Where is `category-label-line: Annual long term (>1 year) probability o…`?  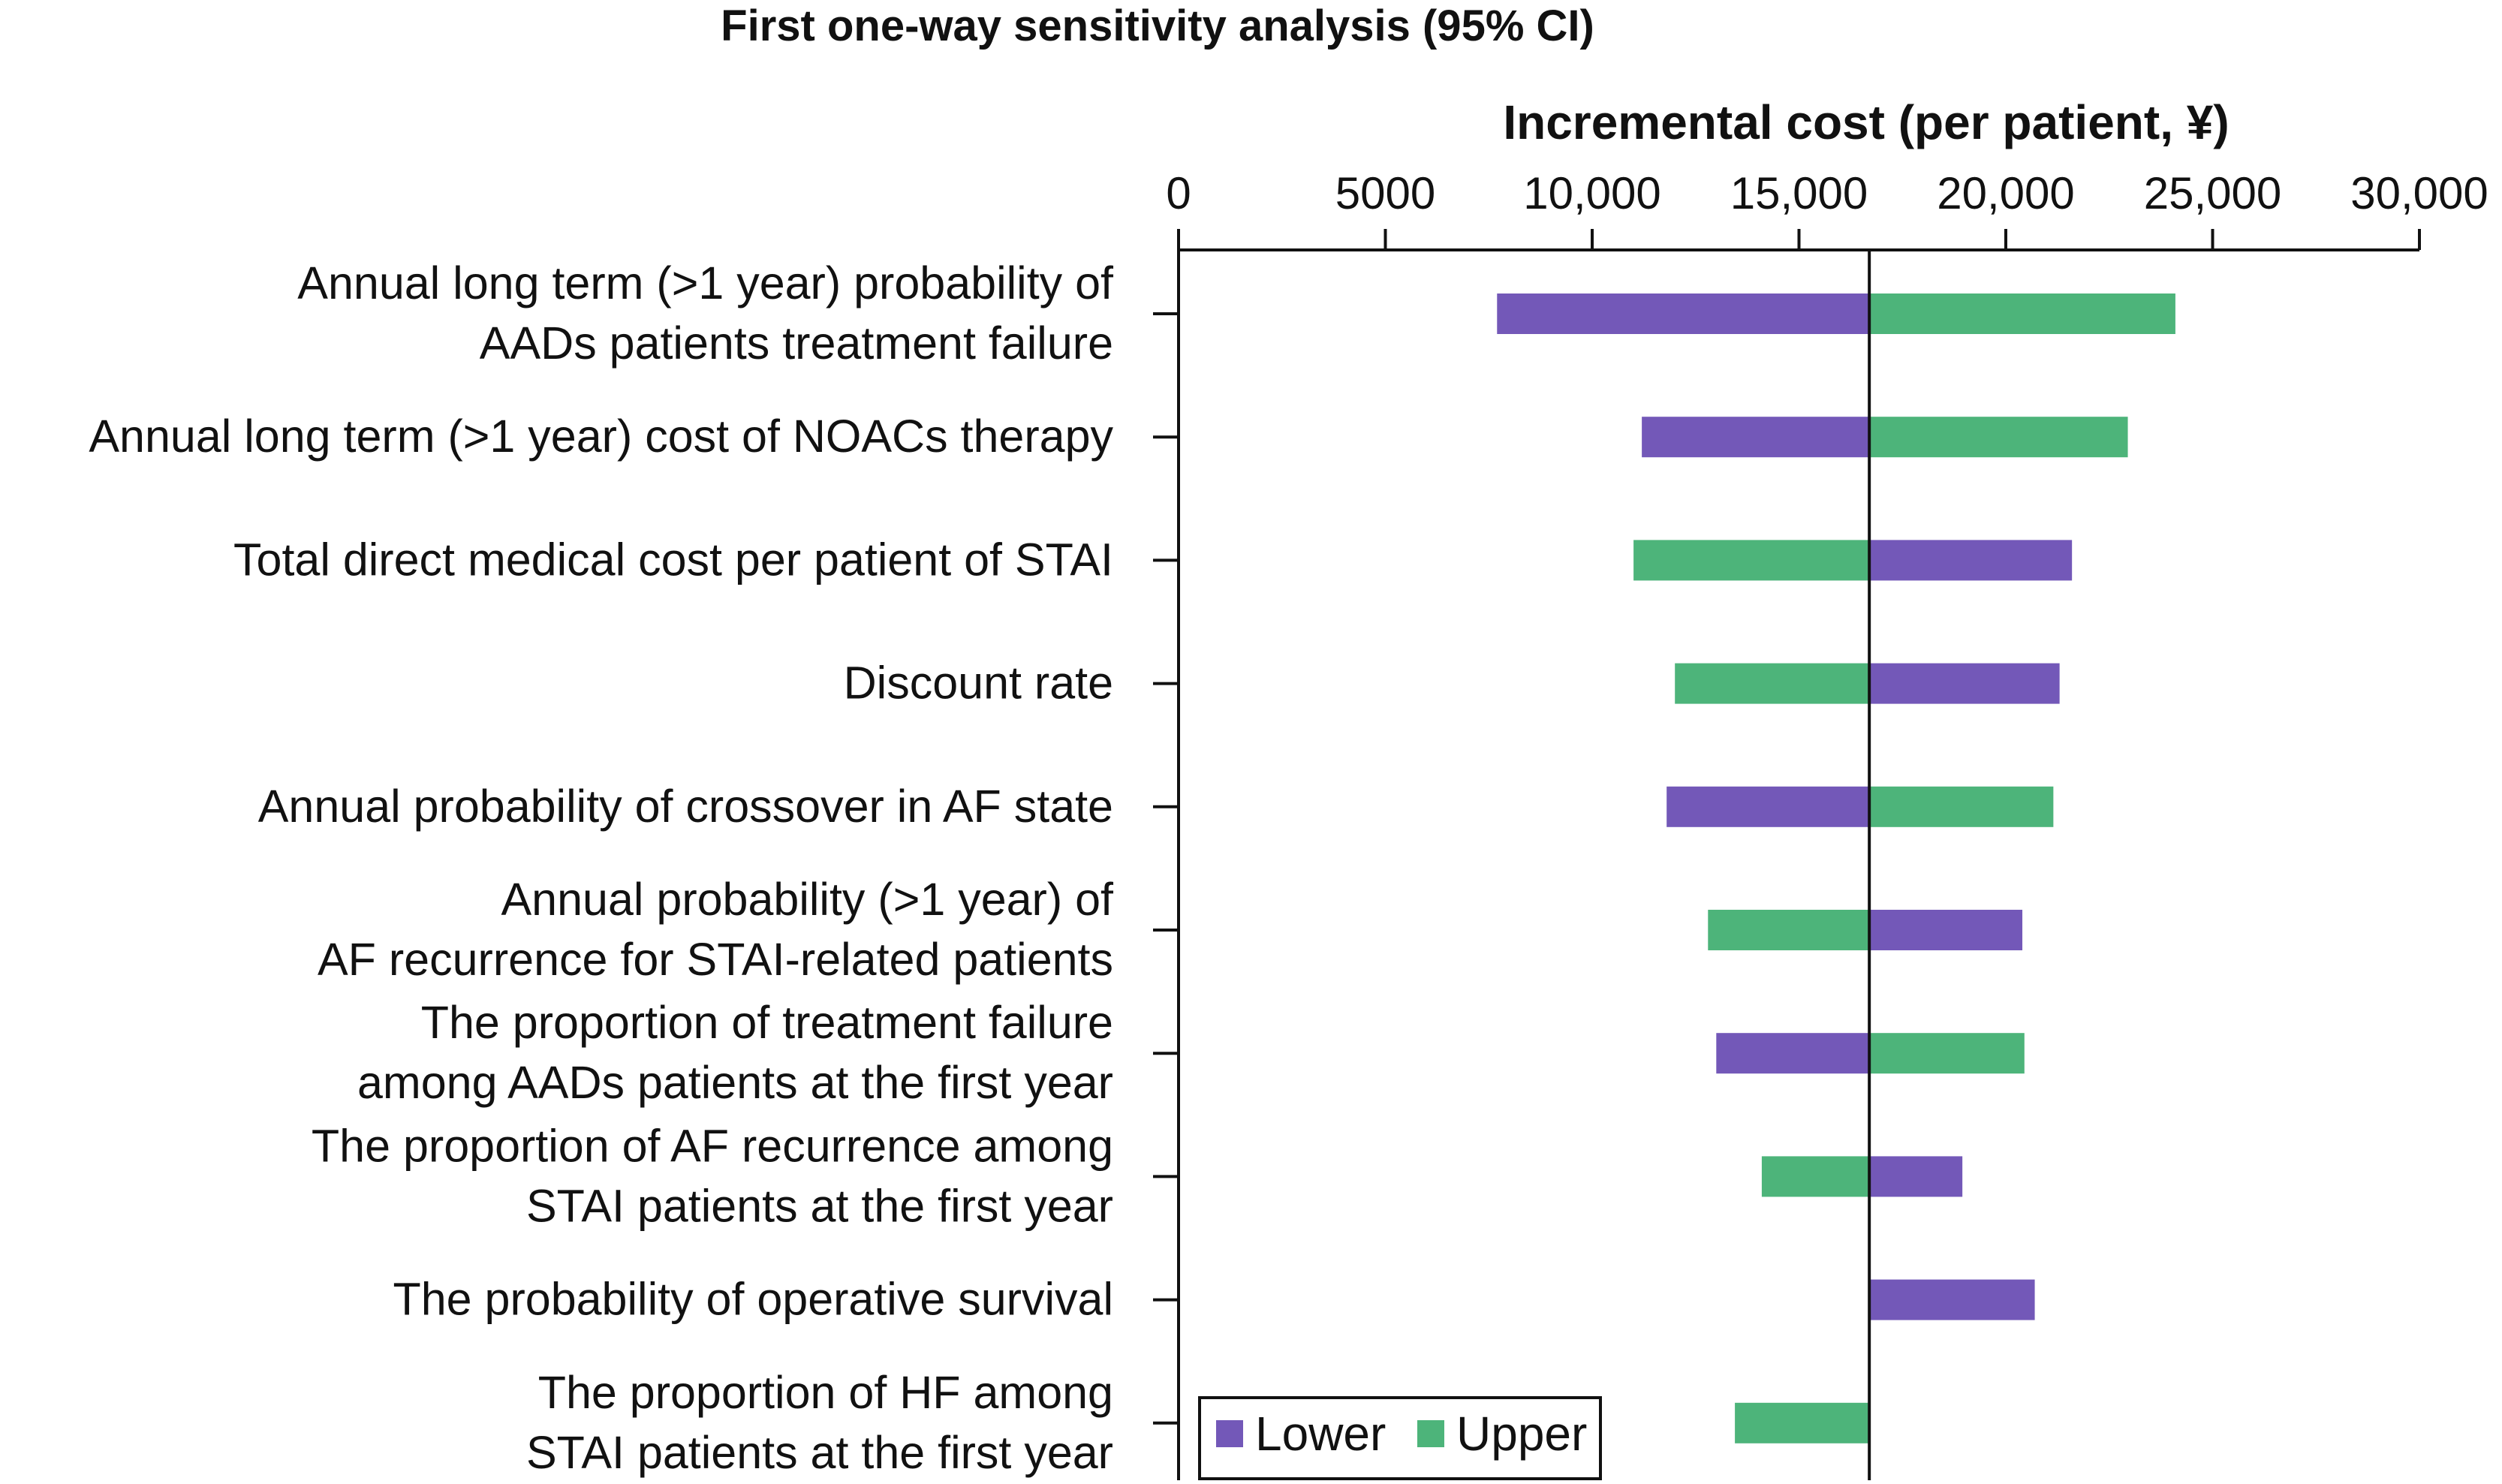 category-label-line: Annual long term (>1 year) probability o… is located at coordinates (705, 283).